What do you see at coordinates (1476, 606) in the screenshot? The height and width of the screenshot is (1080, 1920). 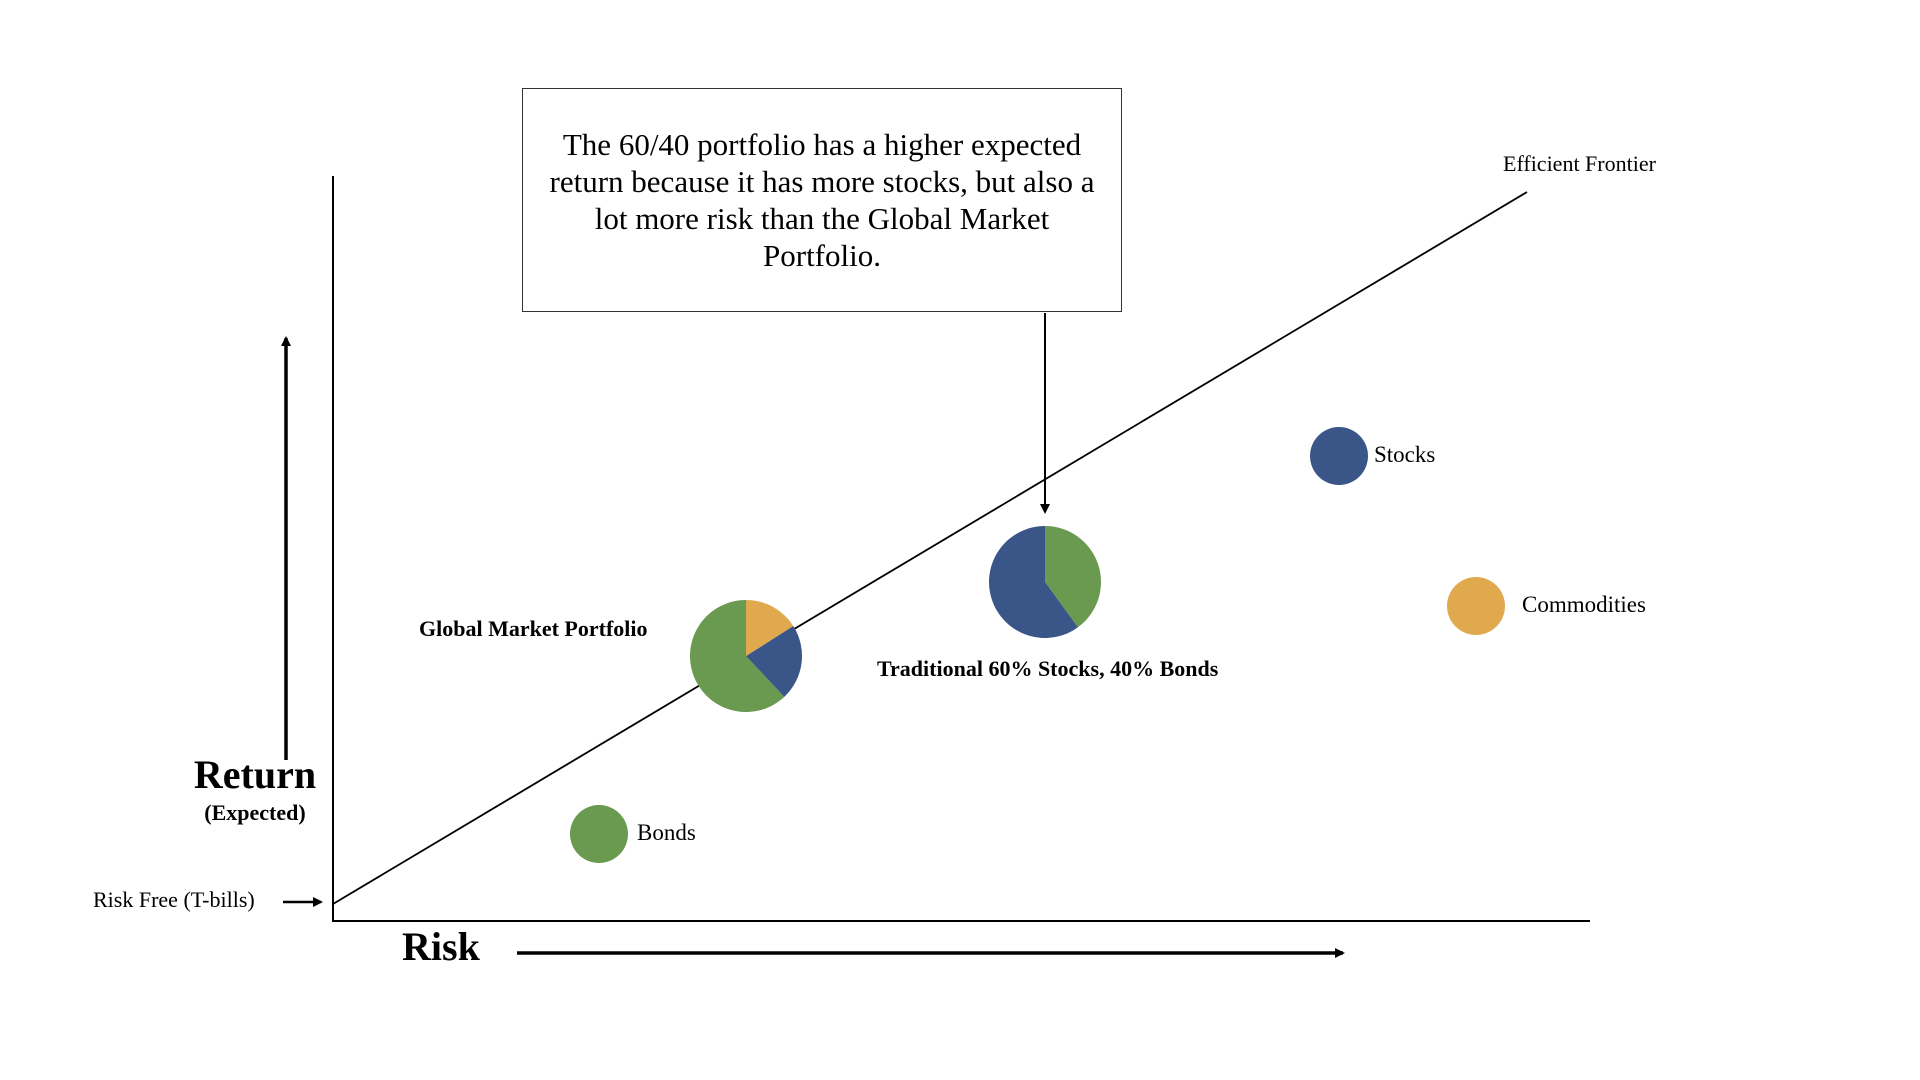 I see `commodities-circle` at bounding box center [1476, 606].